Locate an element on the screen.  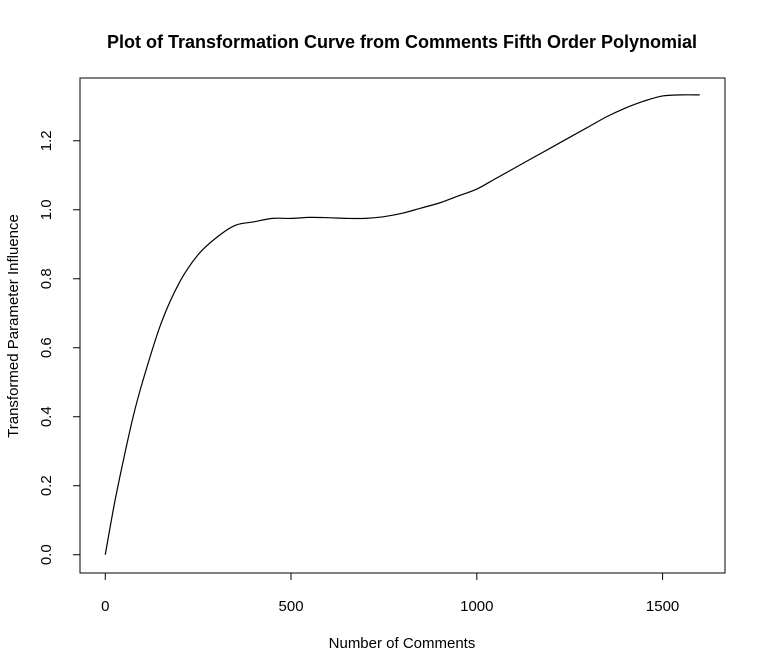
x-axis: 0 500 1000 1500 is located at coordinates (390, 593).